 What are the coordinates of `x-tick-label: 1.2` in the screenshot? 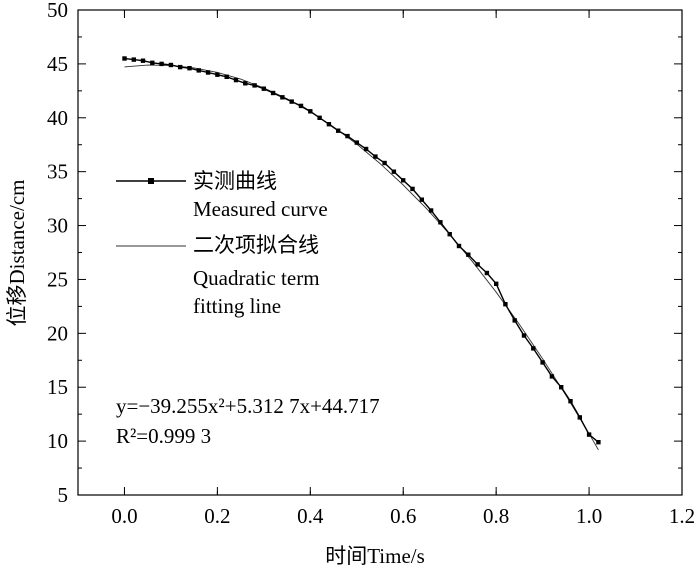 It's located at (682, 516).